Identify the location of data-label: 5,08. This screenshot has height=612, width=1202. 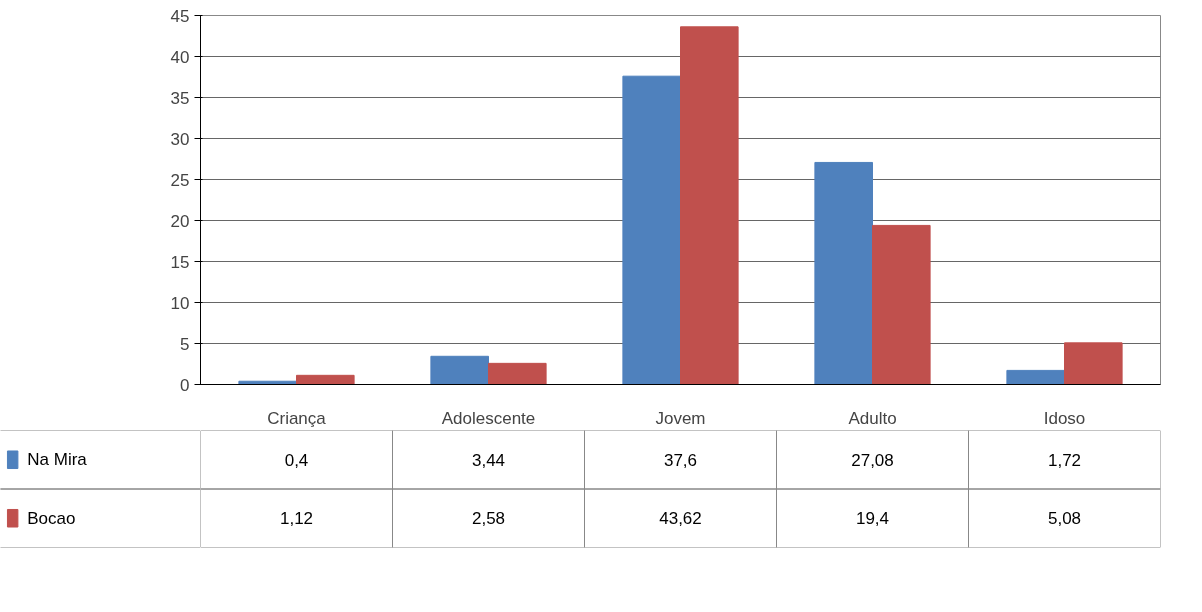
(1064, 519).